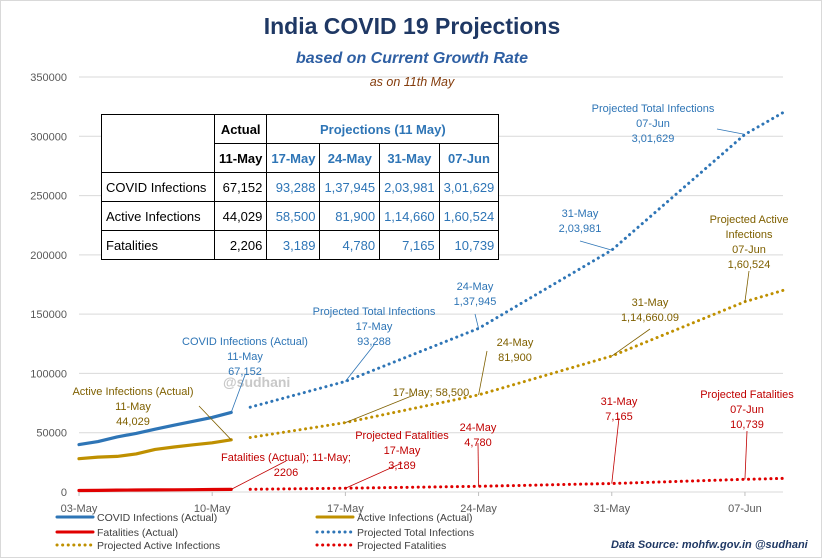  What do you see at coordinates (212, 509) in the screenshot?
I see `x-tick-label: 10-May` at bounding box center [212, 509].